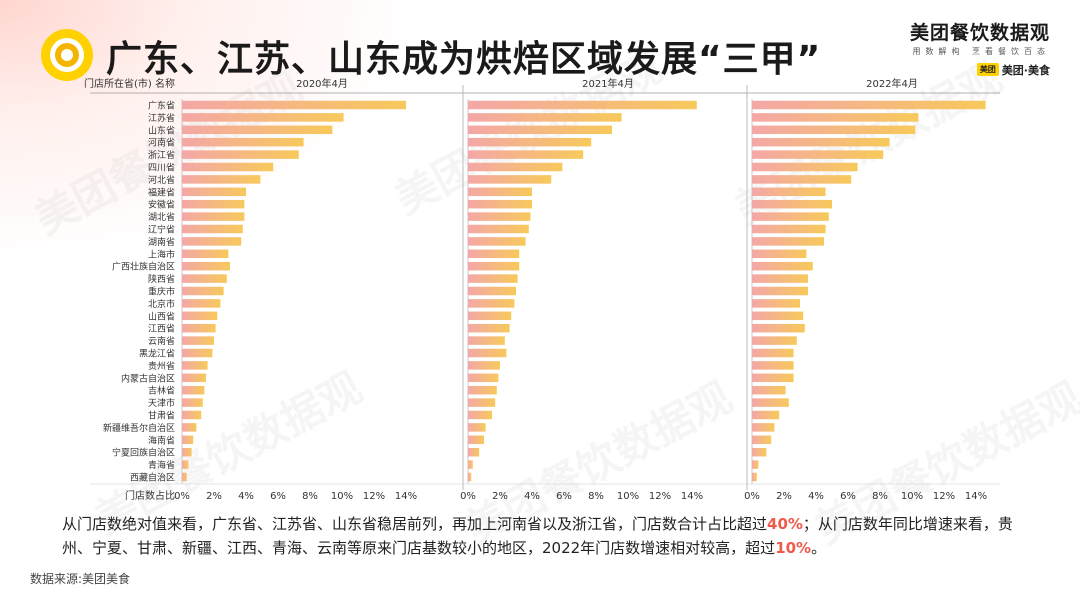 The image size is (1080, 608). I want to click on category-label: 福建省, so click(161, 192).